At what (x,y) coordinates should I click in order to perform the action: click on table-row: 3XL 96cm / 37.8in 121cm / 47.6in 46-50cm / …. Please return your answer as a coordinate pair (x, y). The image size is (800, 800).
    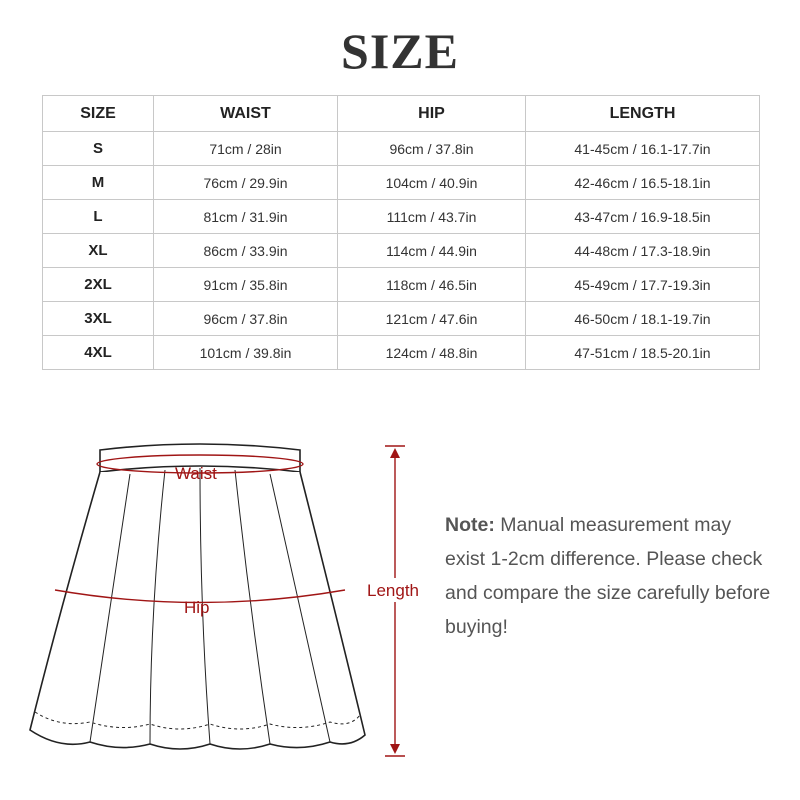
    Looking at the image, I should click on (401, 318).